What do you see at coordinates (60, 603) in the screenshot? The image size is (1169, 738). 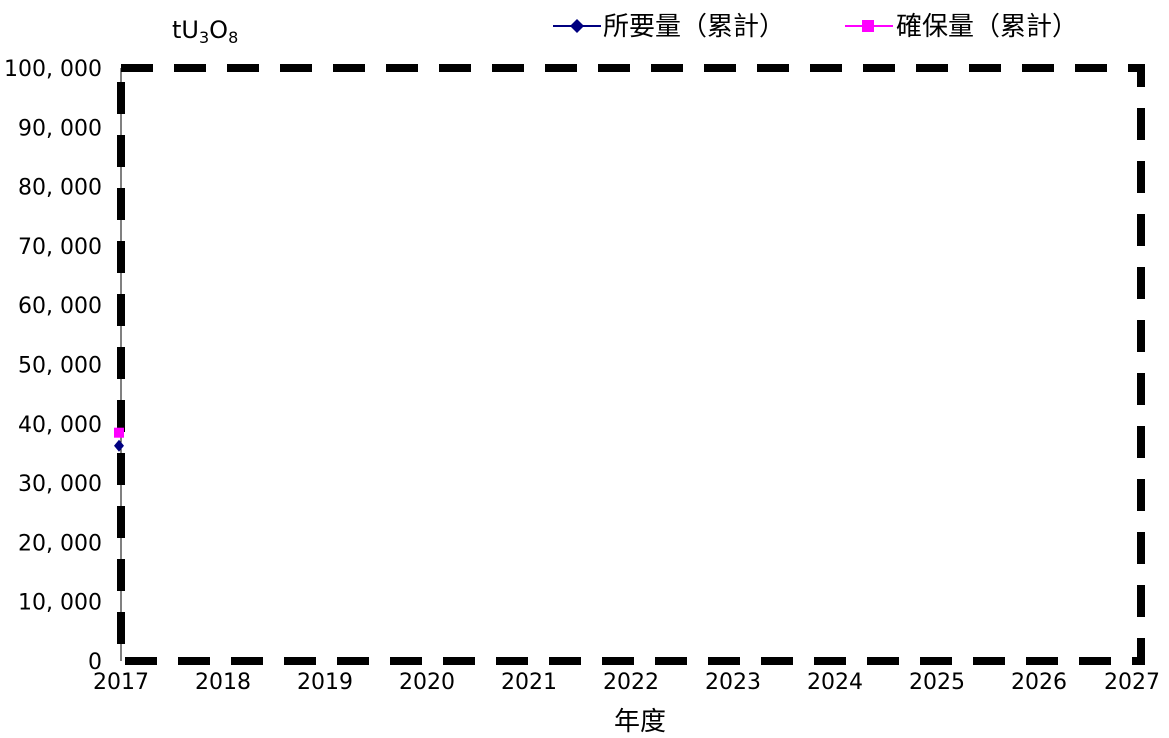 I see `y-tick-label: 10, 000` at bounding box center [60, 603].